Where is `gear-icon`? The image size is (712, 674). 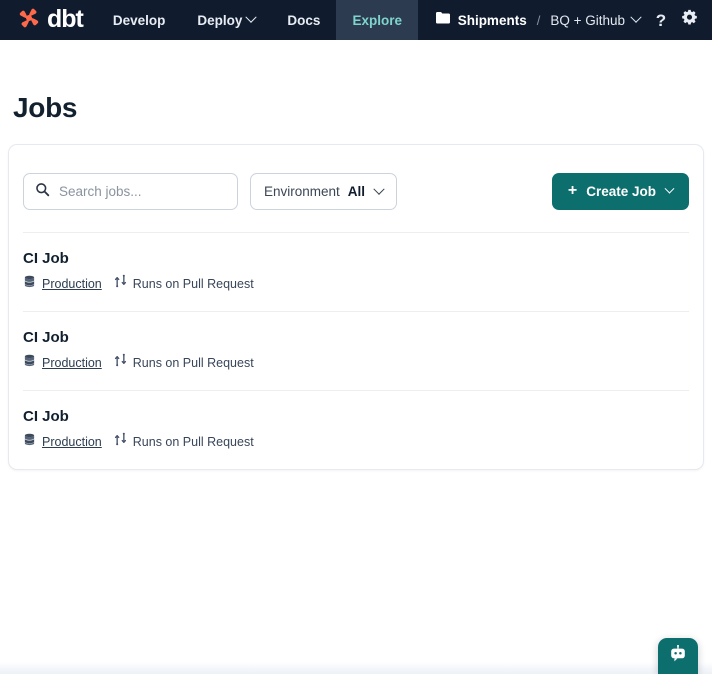 gear-icon is located at coordinates (689, 20).